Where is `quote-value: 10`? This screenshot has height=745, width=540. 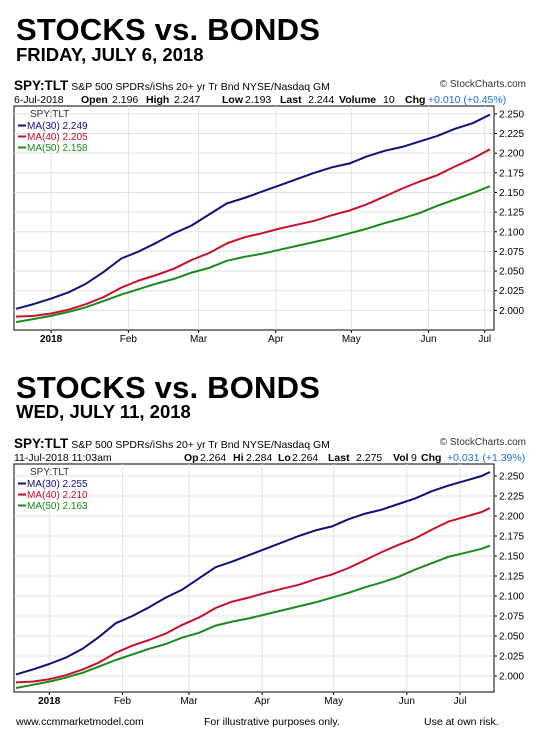
quote-value: 10 is located at coordinates (389, 100).